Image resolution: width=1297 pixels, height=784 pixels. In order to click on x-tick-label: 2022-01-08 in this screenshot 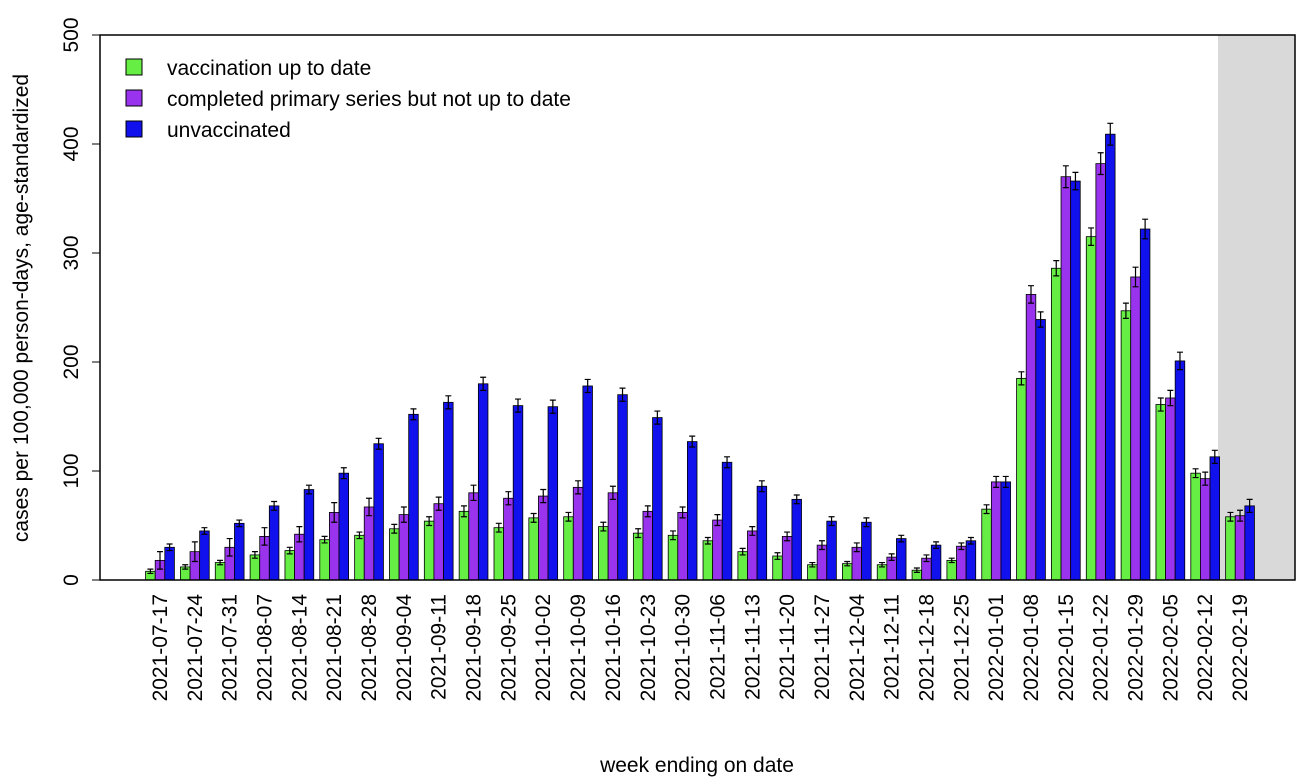, I will do `click(1031, 647)`.